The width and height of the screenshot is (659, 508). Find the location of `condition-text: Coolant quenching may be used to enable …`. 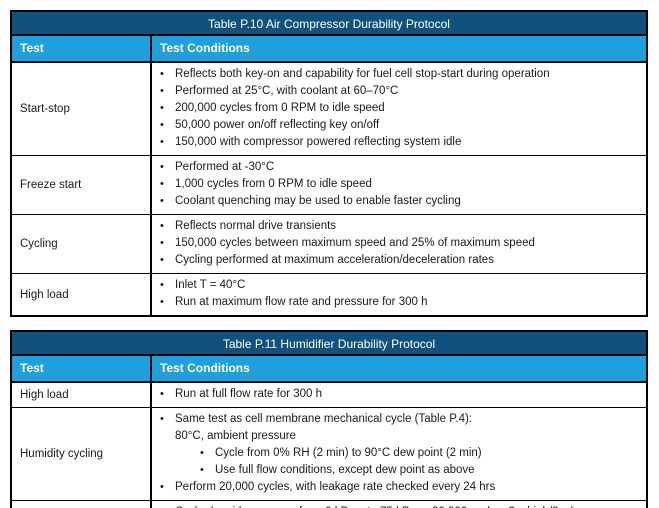

condition-text: Coolant quenching may be used to enable … is located at coordinates (318, 201).